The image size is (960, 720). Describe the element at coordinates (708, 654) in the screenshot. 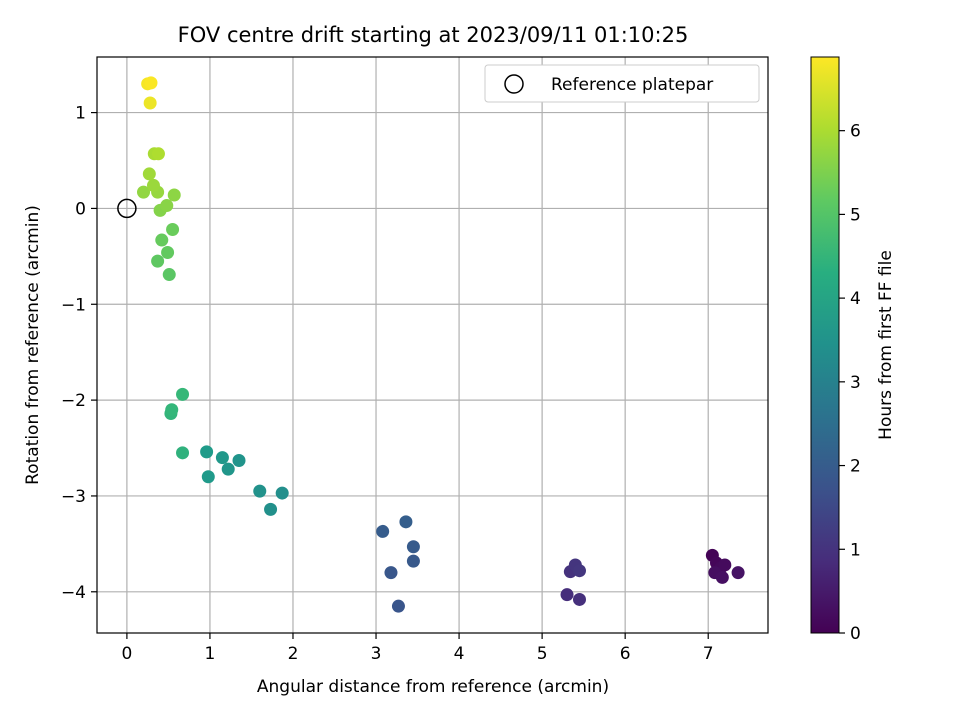

I see `x-tick-label: 7` at that location.